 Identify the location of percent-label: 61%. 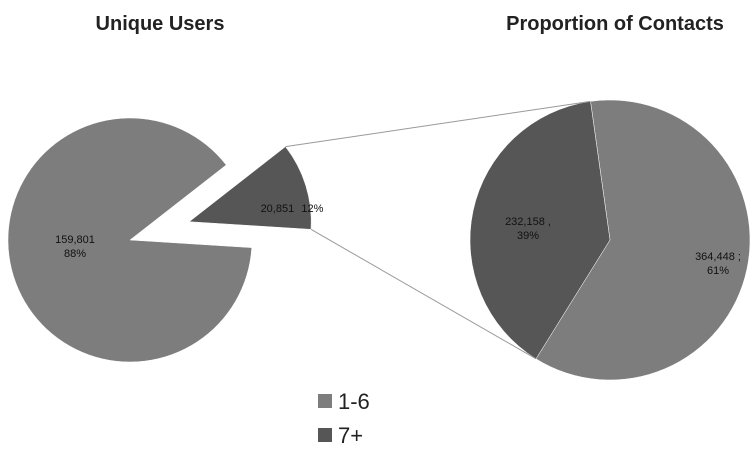
(718, 271).